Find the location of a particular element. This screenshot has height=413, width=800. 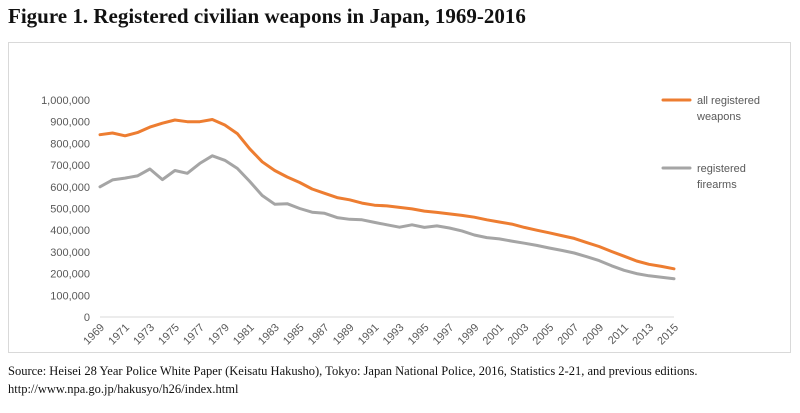

x-tick-label: 2011 is located at coordinates (618, 334).